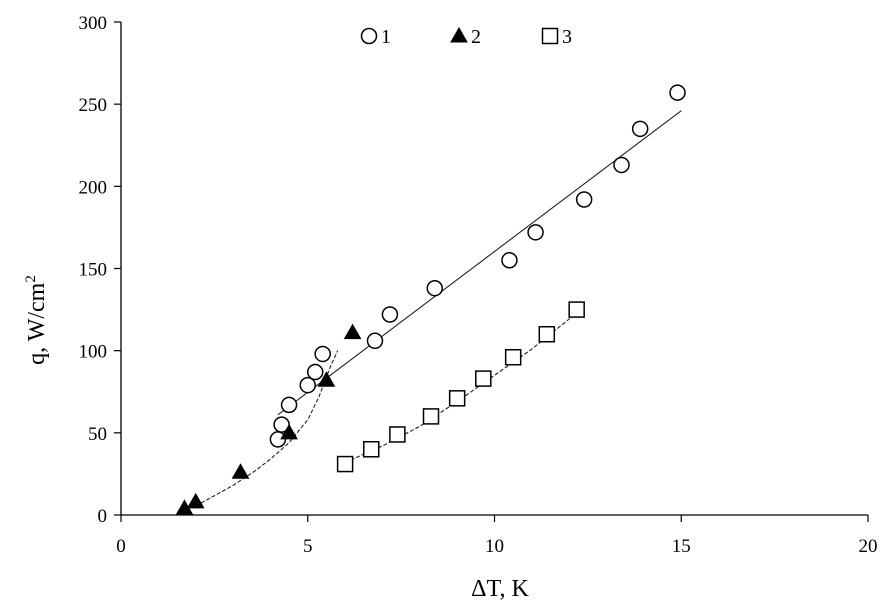 The height and width of the screenshot is (604, 883). What do you see at coordinates (93, 270) in the screenshot?
I see `y-tick-label: 150` at bounding box center [93, 270].